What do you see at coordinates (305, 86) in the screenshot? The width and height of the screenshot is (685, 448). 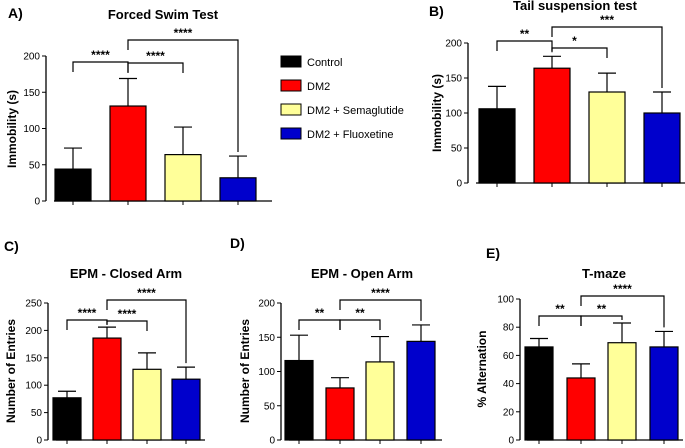 I see `legend-item: DM2` at bounding box center [305, 86].